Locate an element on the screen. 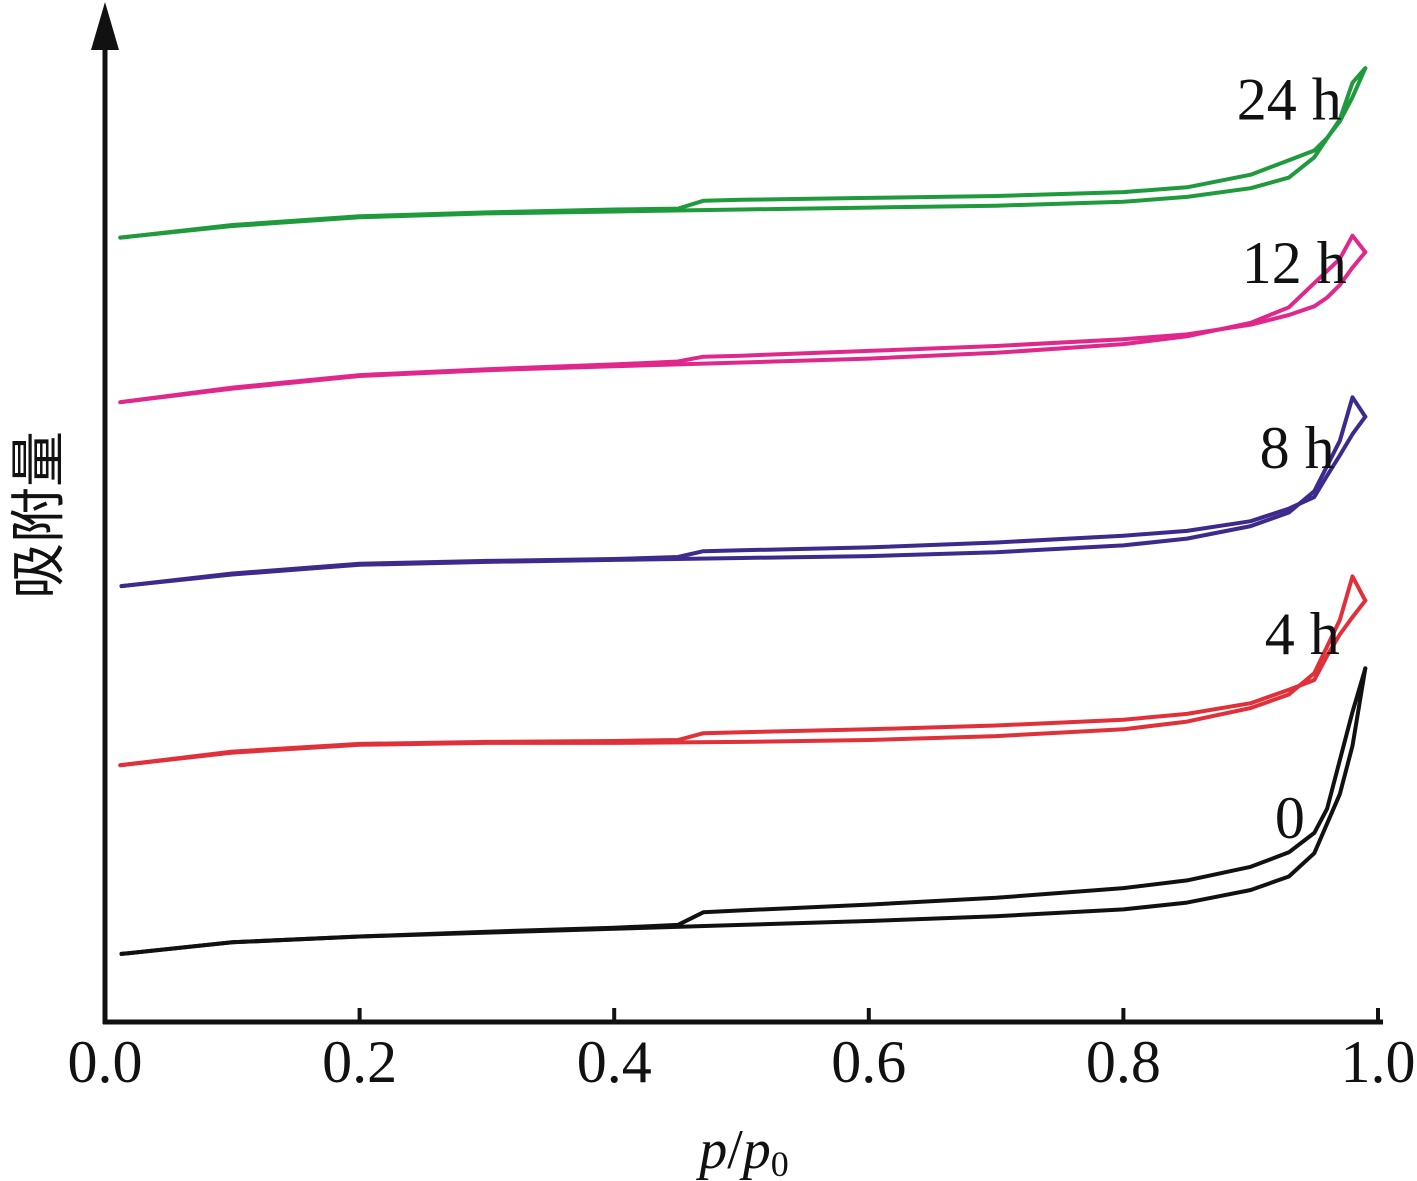 This screenshot has height=1181, width=1417. series-8-h is located at coordinates (743, 492).